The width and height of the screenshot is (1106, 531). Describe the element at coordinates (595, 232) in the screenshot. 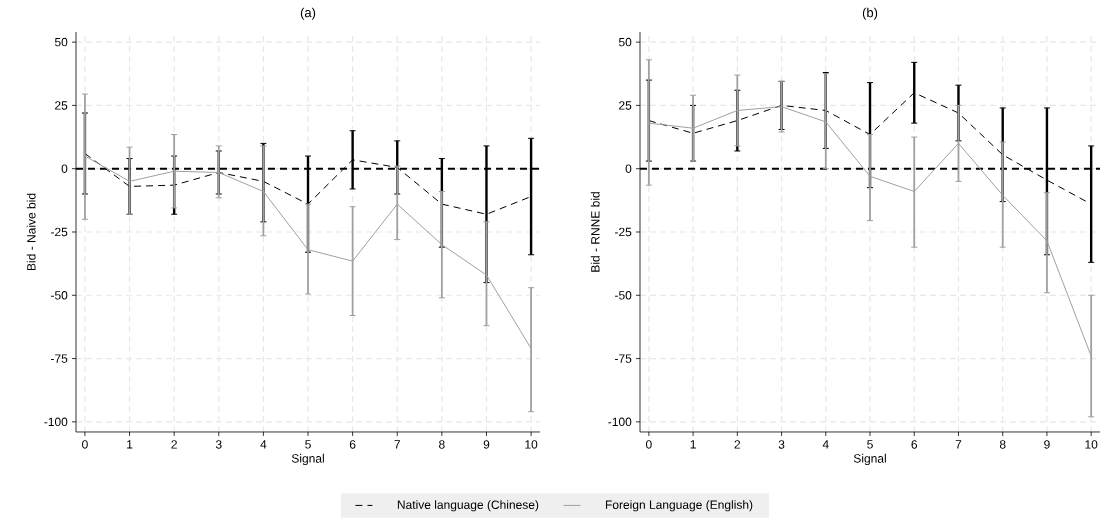

I see `y-axis-title: Bid - RNNE bid` at that location.